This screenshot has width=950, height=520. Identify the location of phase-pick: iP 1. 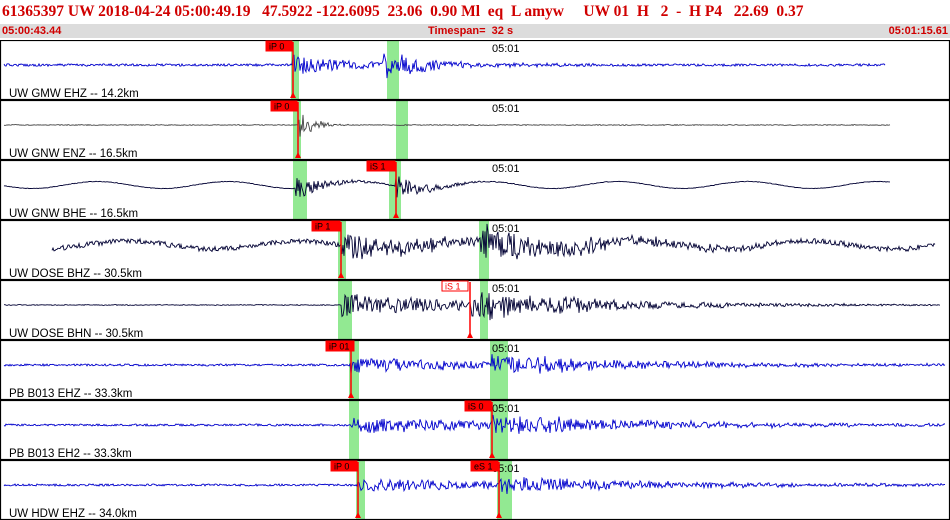
(327, 249).